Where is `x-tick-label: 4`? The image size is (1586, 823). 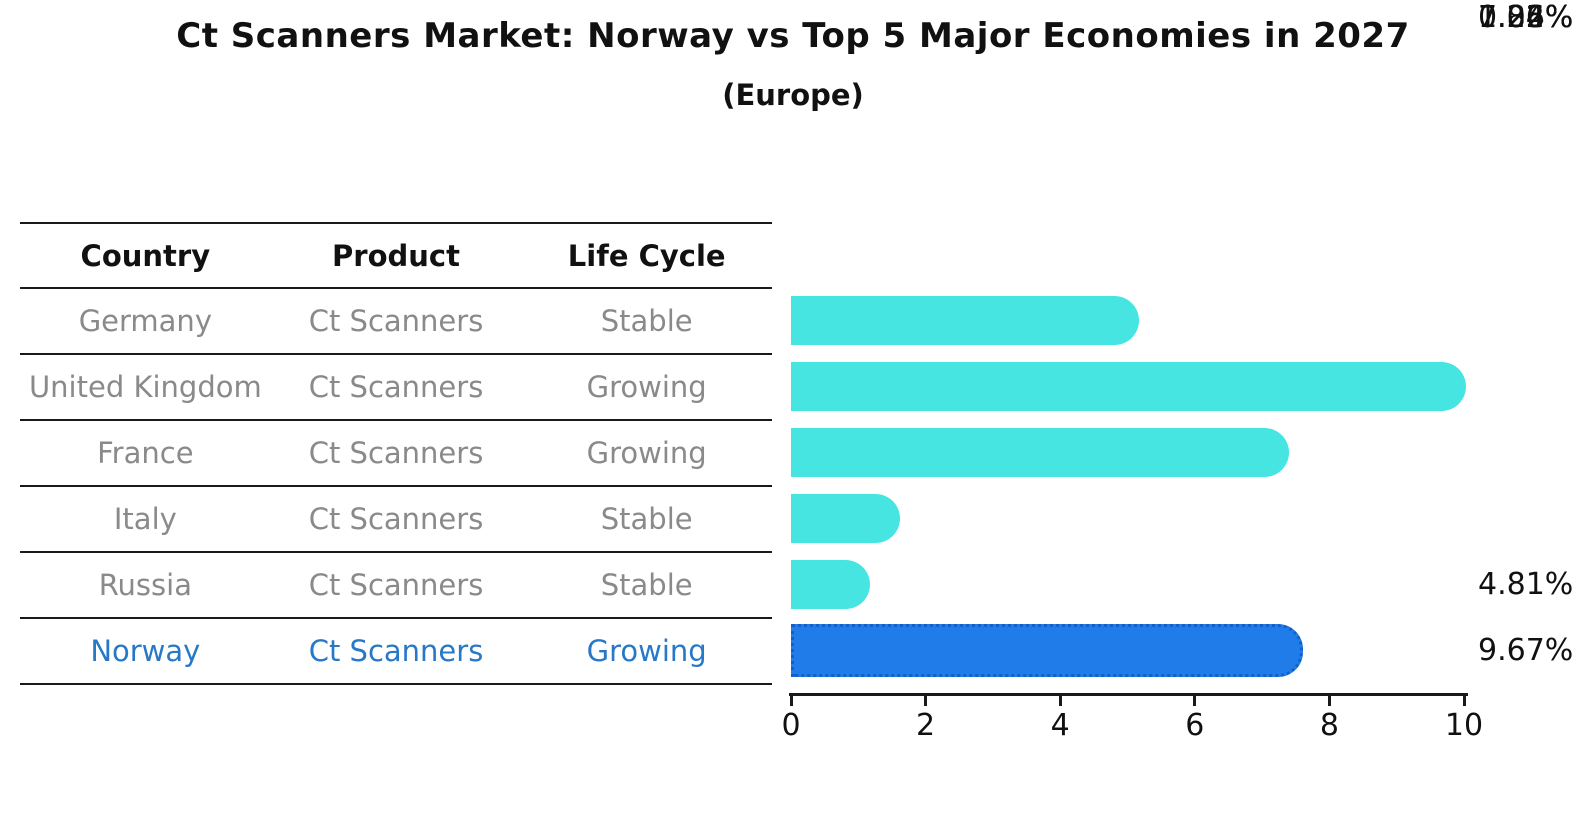 x-tick-label: 4 is located at coordinates (1060, 725).